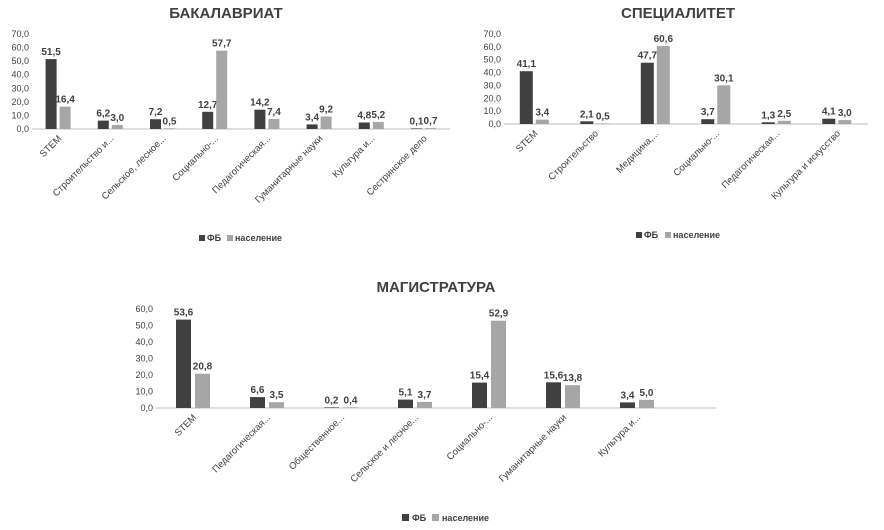  Describe the element at coordinates (435, 287) in the screenshot. I see `chart-title-master: МАГИСТРАТУРА` at that location.